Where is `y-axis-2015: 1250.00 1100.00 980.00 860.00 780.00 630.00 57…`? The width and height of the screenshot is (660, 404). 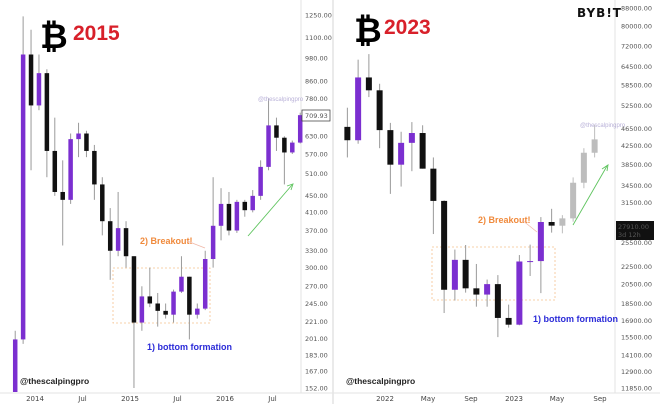
y-axis-2015: 1250.00 1100.00 980.00 860.00 780.00 630.00 57… is located at coordinates (318, 201).